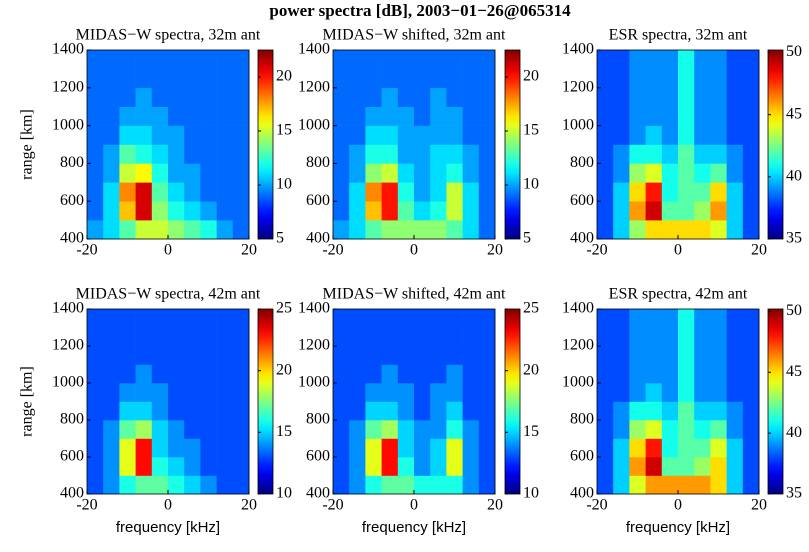  Describe the element at coordinates (775, 401) in the screenshot. I see `colorbar` at that location.